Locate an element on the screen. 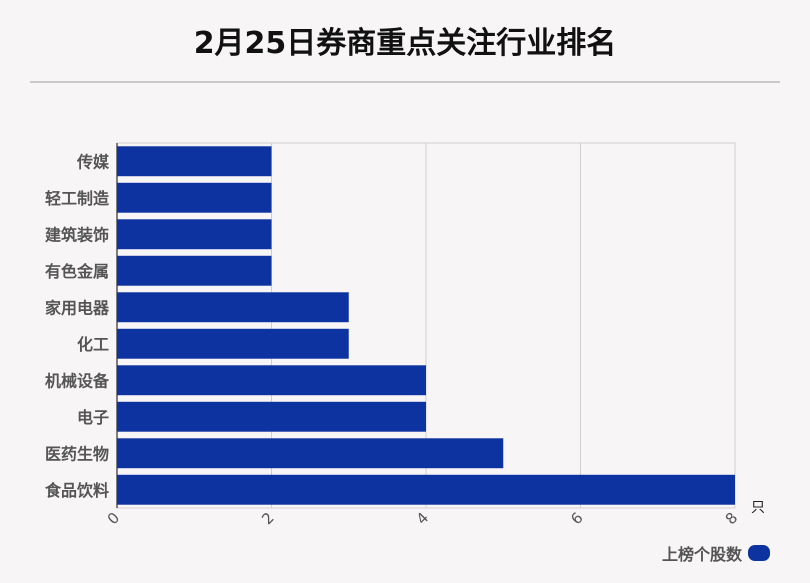 This screenshot has height=583, width=810. x-tick-label: 4 is located at coordinates (422, 518).